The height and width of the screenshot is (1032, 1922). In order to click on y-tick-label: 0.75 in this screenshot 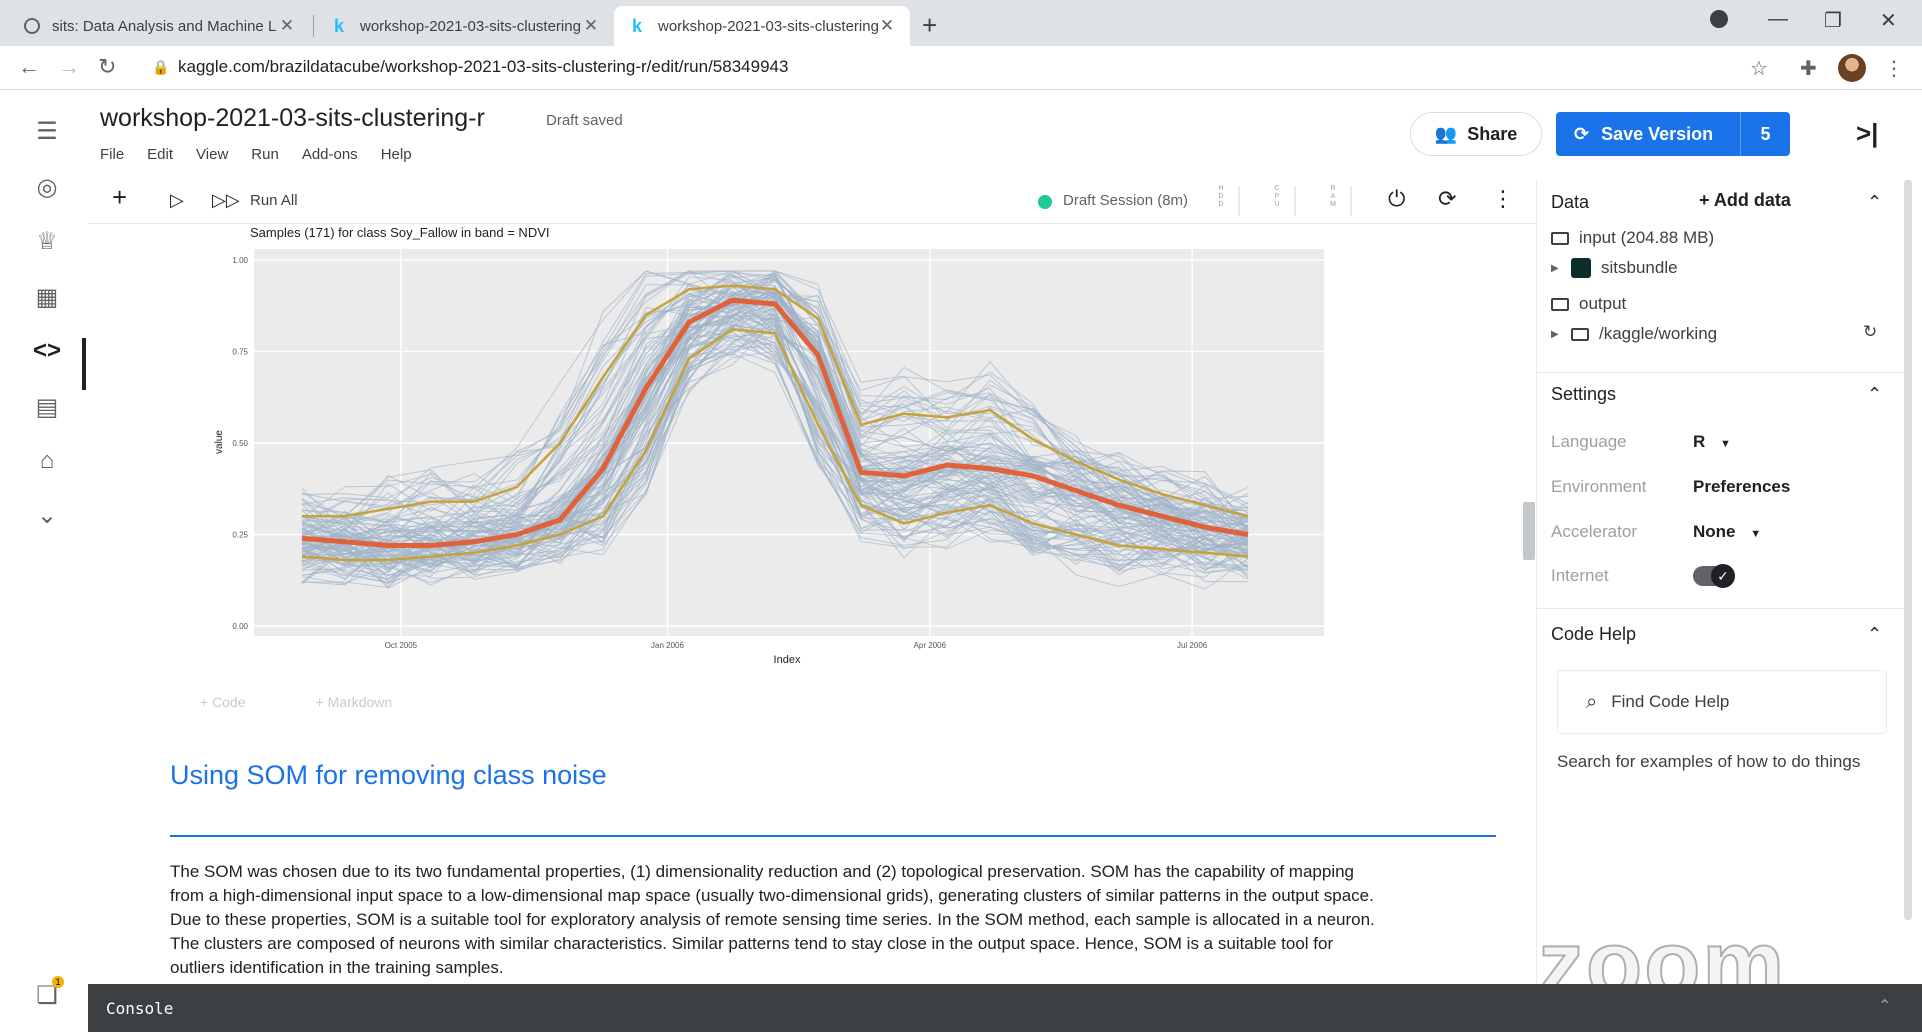, I will do `click(240, 352)`.